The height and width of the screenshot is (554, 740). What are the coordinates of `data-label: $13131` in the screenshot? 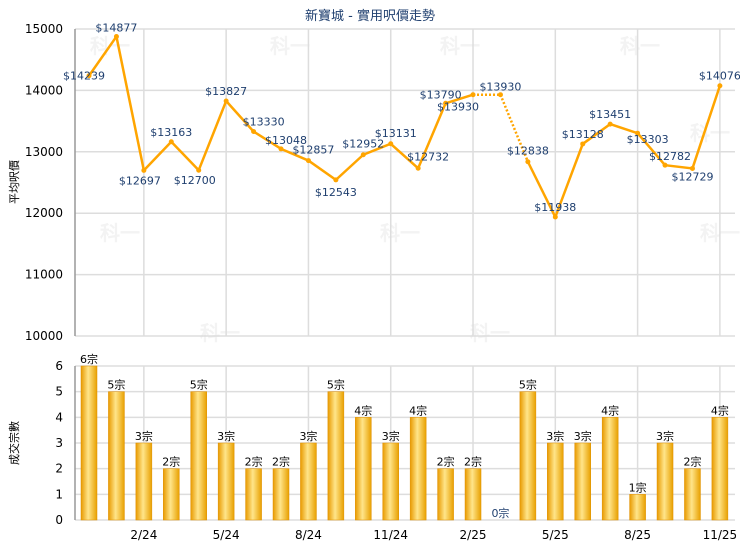 It's located at (396, 133).